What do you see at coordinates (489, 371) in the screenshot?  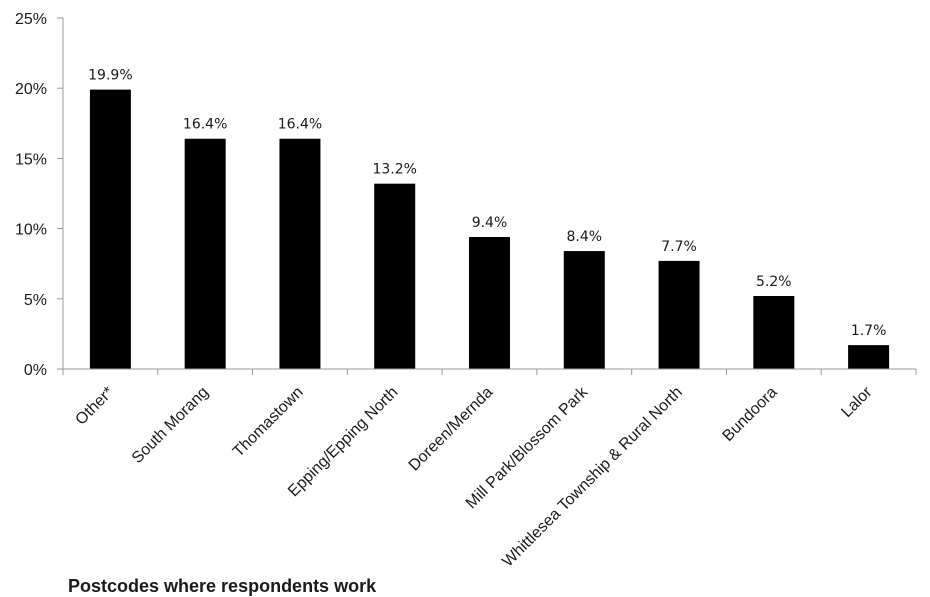 I see `x-axis` at bounding box center [489, 371].